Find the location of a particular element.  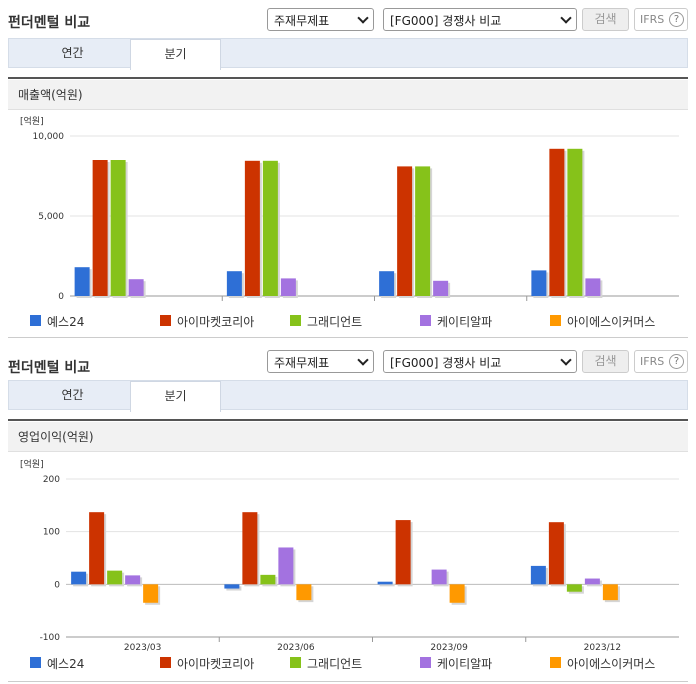

metric-title: 매출액(억원) is located at coordinates (348, 95).